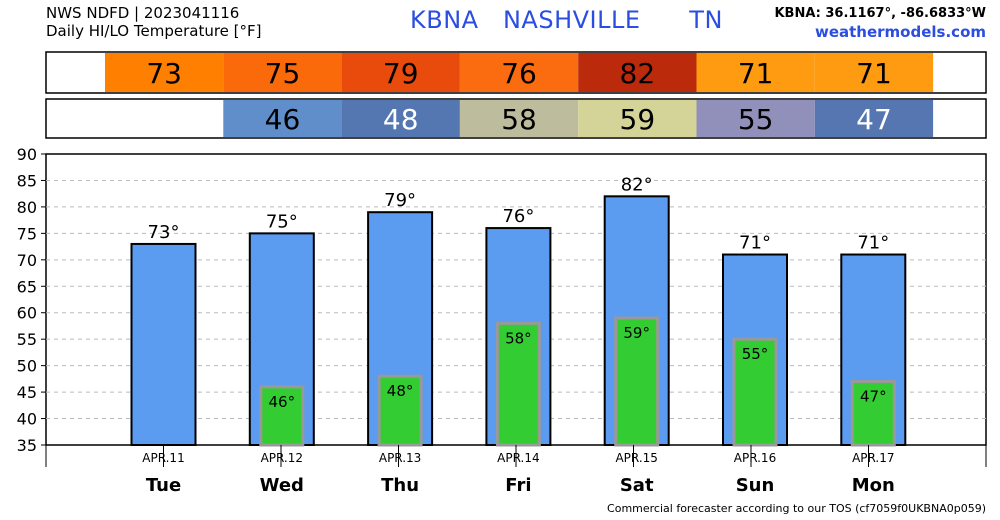  I want to click on lo-bar-label: 58°, so click(518, 338).